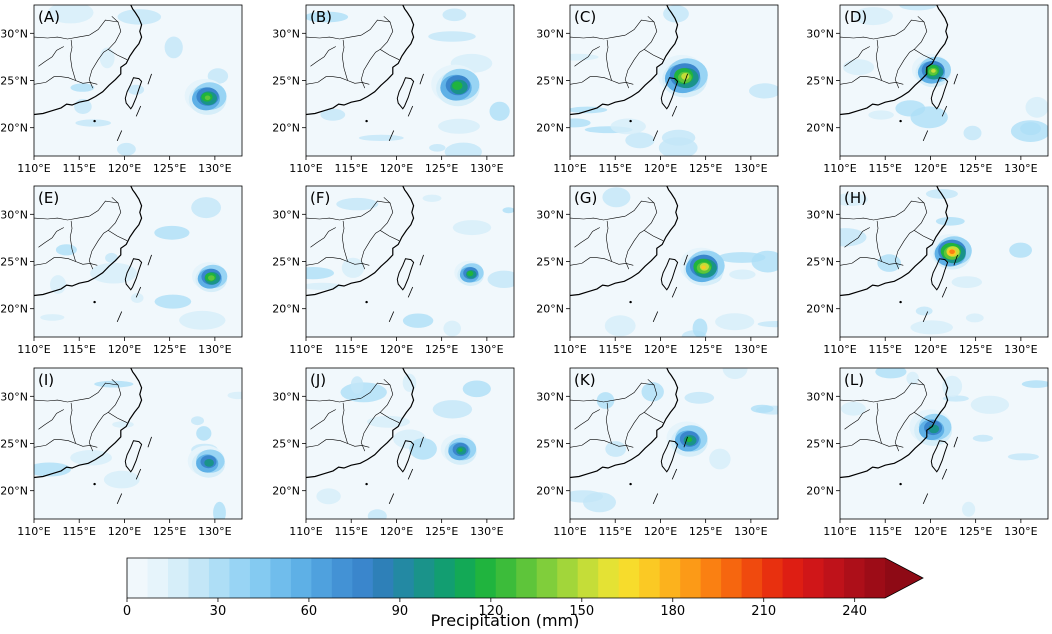 Image resolution: width=1052 pixels, height=634 pixels. I want to click on panel-label: (D), so click(855, 17).